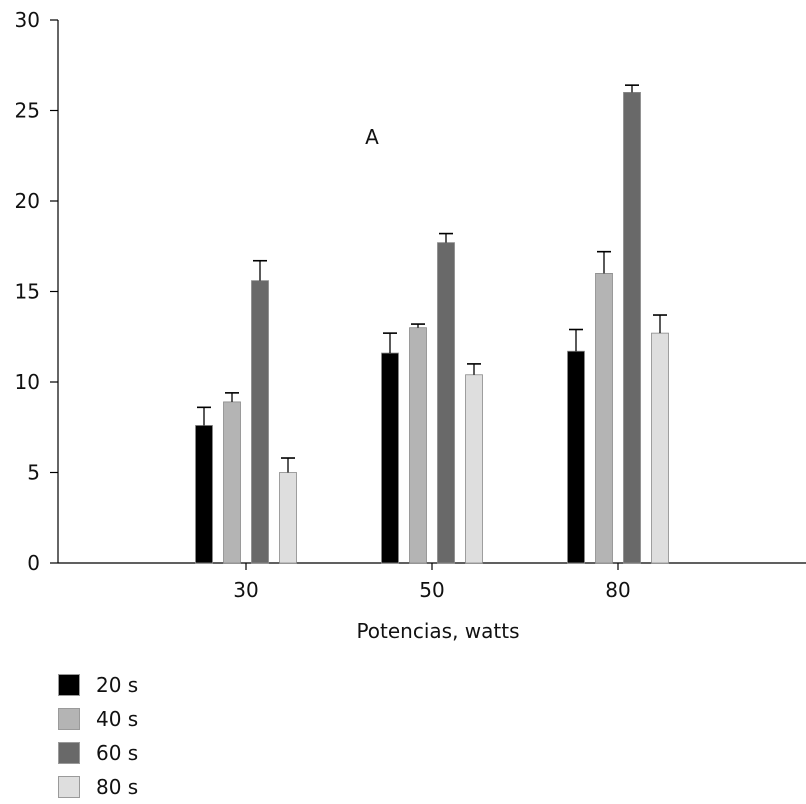 The width and height of the screenshot is (806, 804). What do you see at coordinates (431, 590) in the screenshot?
I see `x-tick-label: 50` at bounding box center [431, 590].